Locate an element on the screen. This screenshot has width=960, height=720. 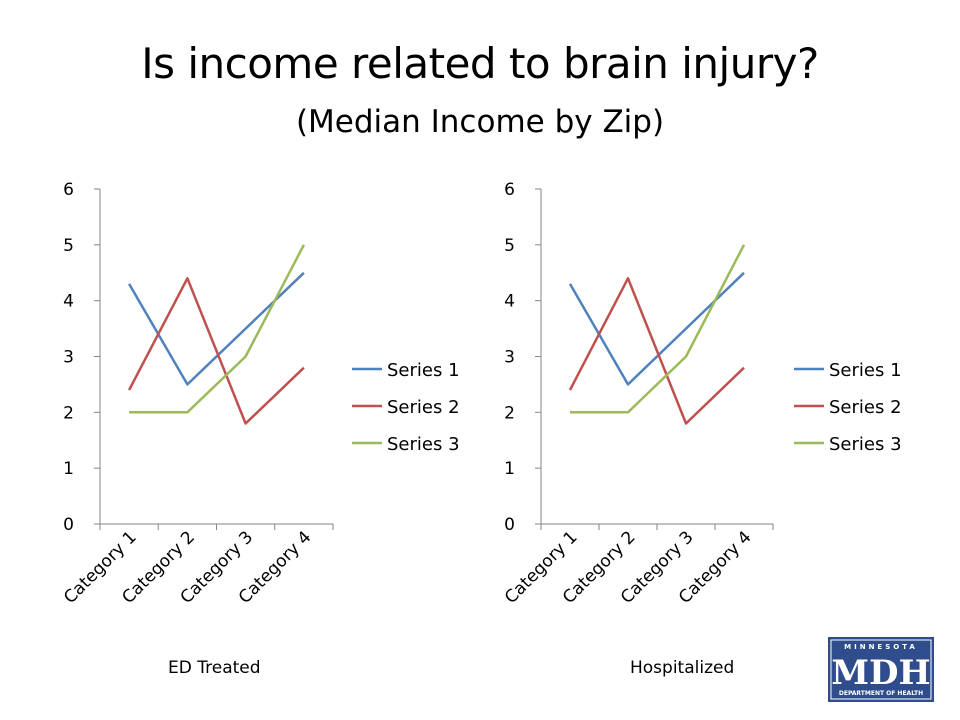
chart-caption-ed-treated: ED Treated is located at coordinates (214, 668).